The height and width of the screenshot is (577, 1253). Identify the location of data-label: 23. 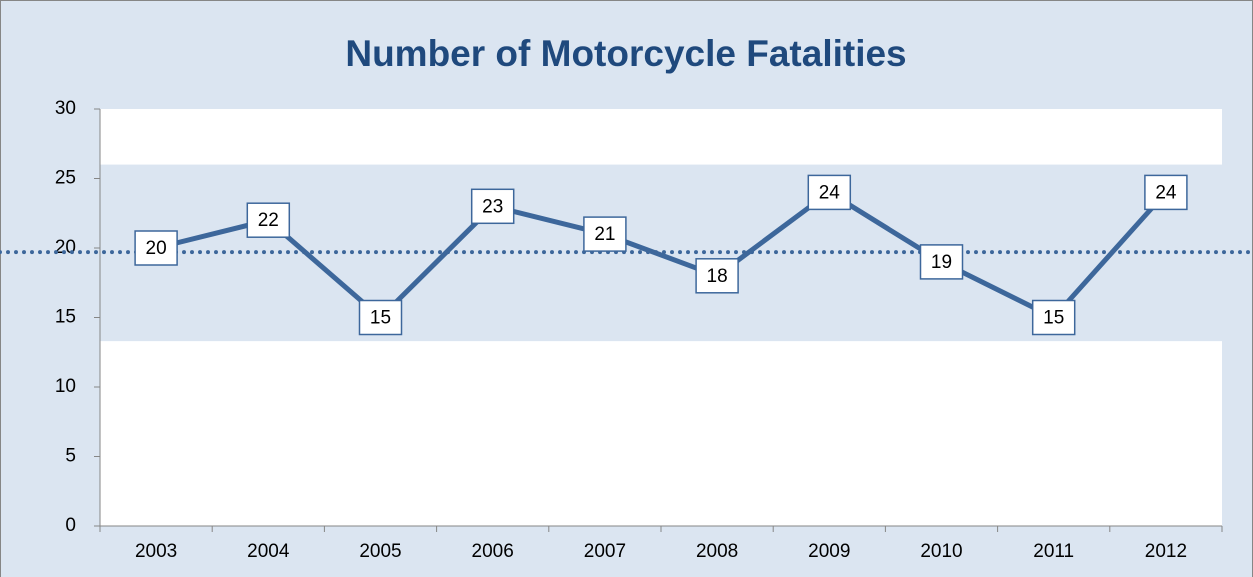
(492, 206).